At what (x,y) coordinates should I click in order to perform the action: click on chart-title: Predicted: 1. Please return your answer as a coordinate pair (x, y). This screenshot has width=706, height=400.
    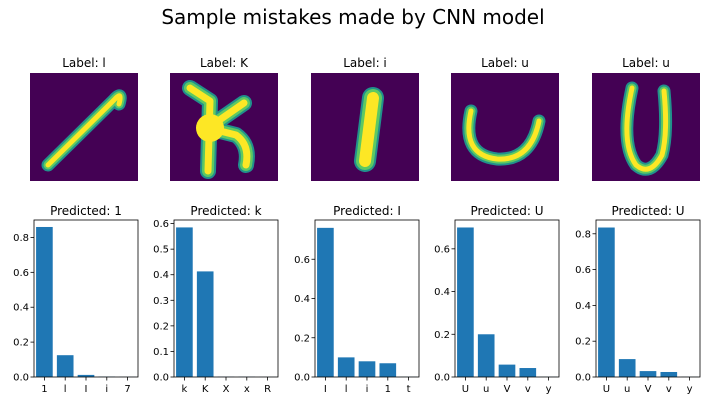
    Looking at the image, I should click on (86, 211).